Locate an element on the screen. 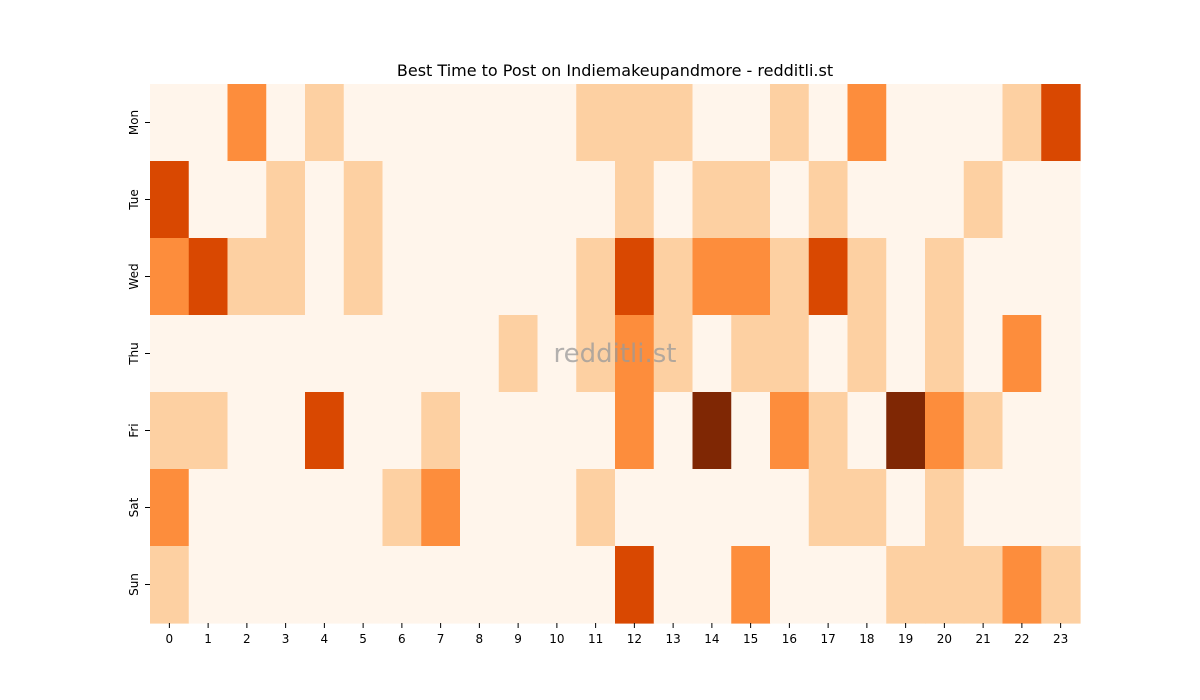  x-tick-label: 12 is located at coordinates (634, 639).